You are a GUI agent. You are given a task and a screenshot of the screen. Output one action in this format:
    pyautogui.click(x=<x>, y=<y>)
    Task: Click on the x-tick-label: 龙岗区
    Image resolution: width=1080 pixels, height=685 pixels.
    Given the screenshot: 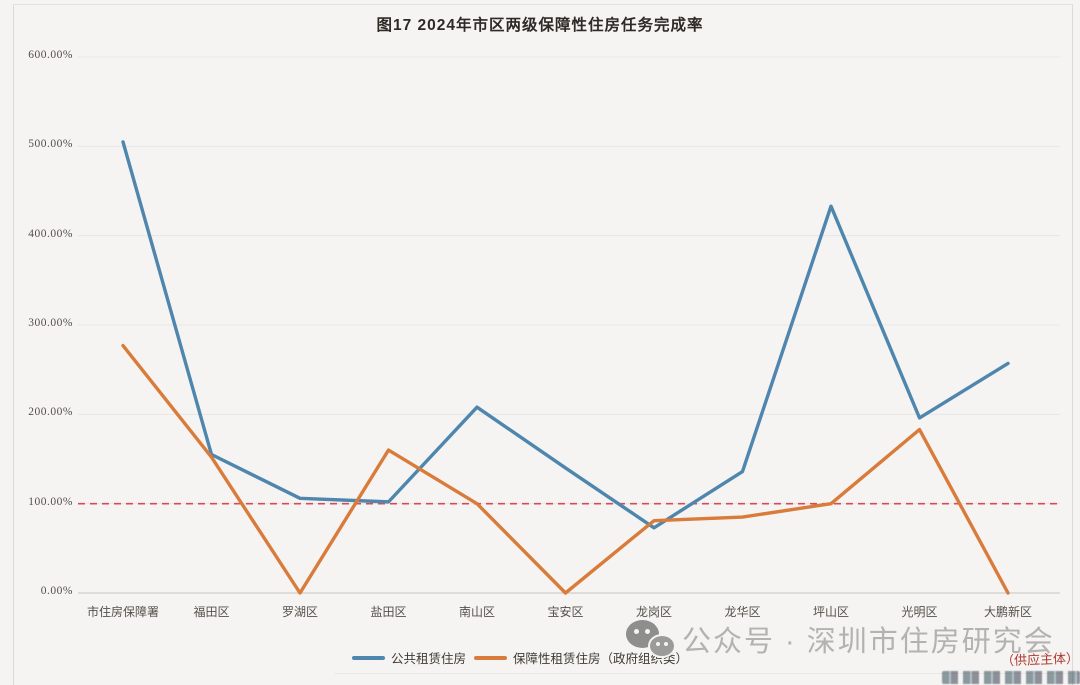 What is the action you would take?
    pyautogui.click(x=653, y=612)
    